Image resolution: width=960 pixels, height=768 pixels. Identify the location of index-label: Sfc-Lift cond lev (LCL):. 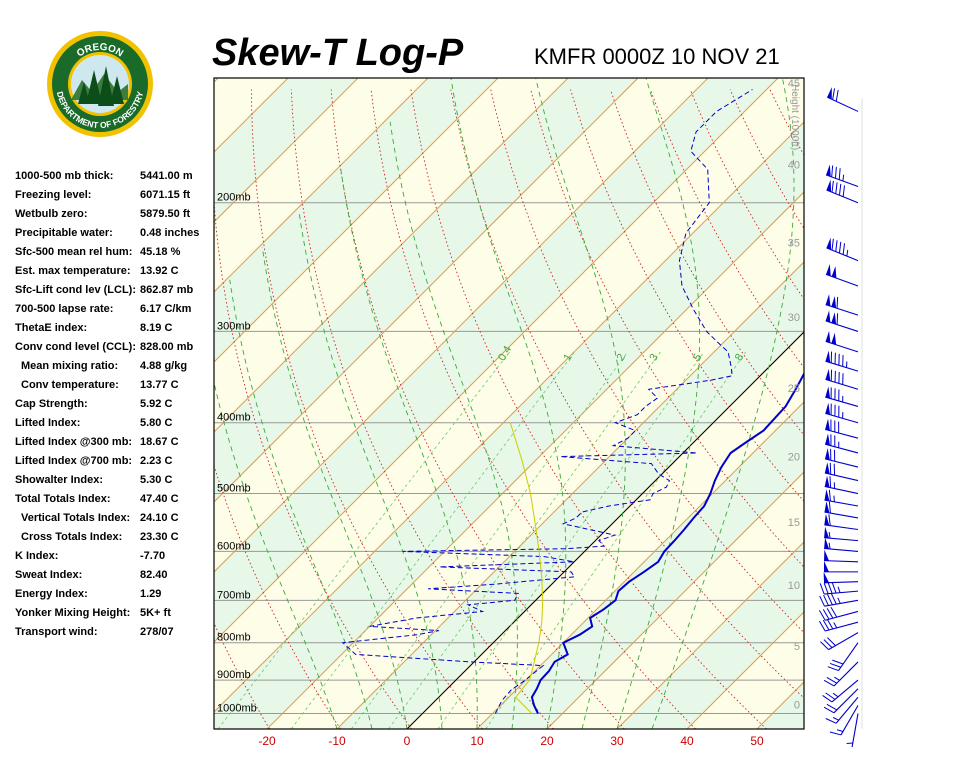
(75, 290).